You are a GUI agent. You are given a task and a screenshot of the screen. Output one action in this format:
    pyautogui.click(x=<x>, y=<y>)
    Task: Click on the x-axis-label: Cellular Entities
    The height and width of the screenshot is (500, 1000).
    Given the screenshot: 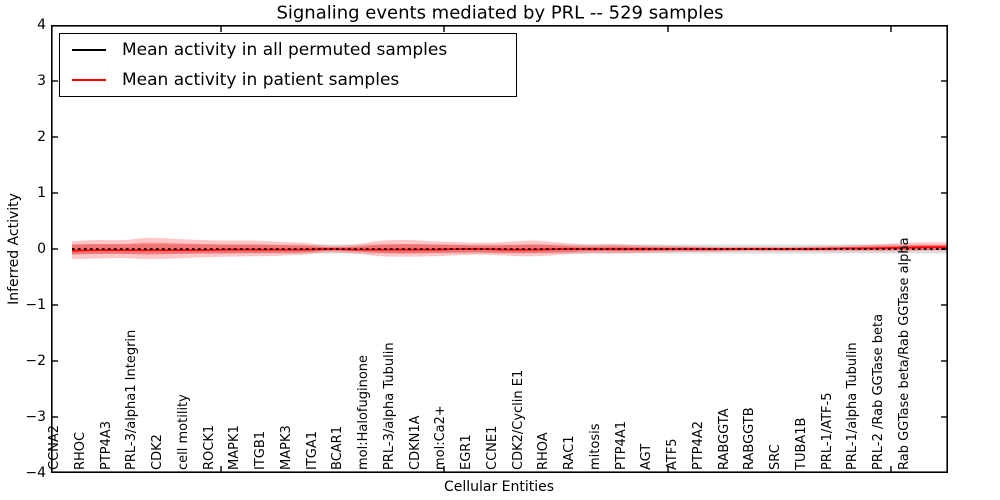 What is the action you would take?
    pyautogui.click(x=499, y=487)
    